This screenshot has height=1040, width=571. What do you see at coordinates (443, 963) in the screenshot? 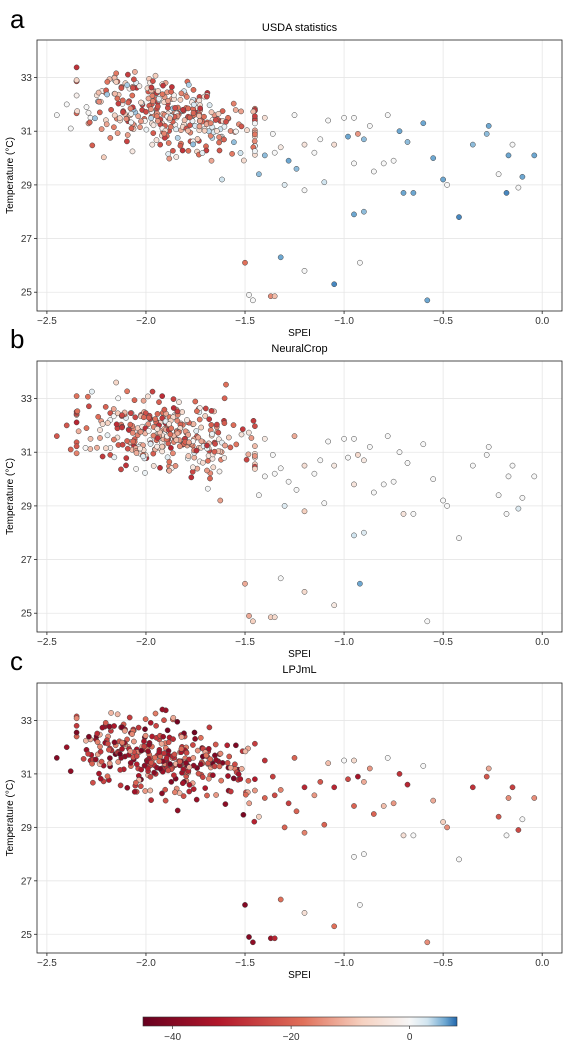
I see `x-tick-label: −0.5` at bounding box center [443, 963].